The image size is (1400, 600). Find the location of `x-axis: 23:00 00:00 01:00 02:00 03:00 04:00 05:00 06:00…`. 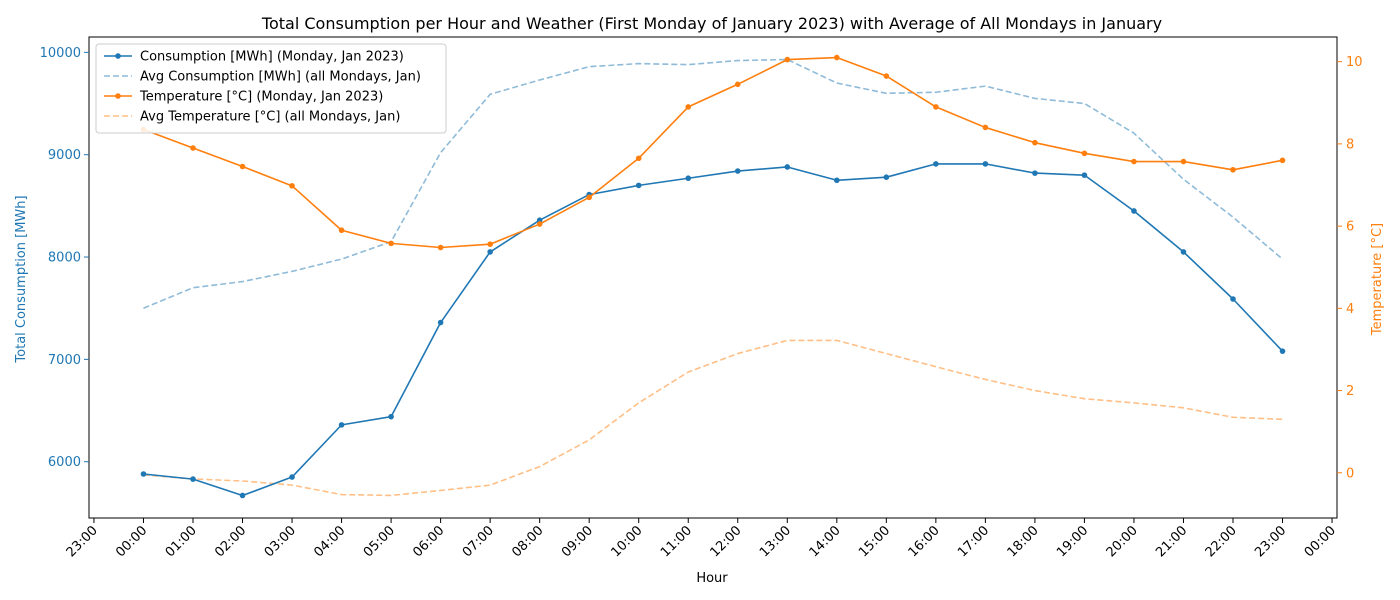

x-axis: 23:00 00:00 01:00 02:00 03:00 04:00 05:00 06:00… is located at coordinates (701, 539).